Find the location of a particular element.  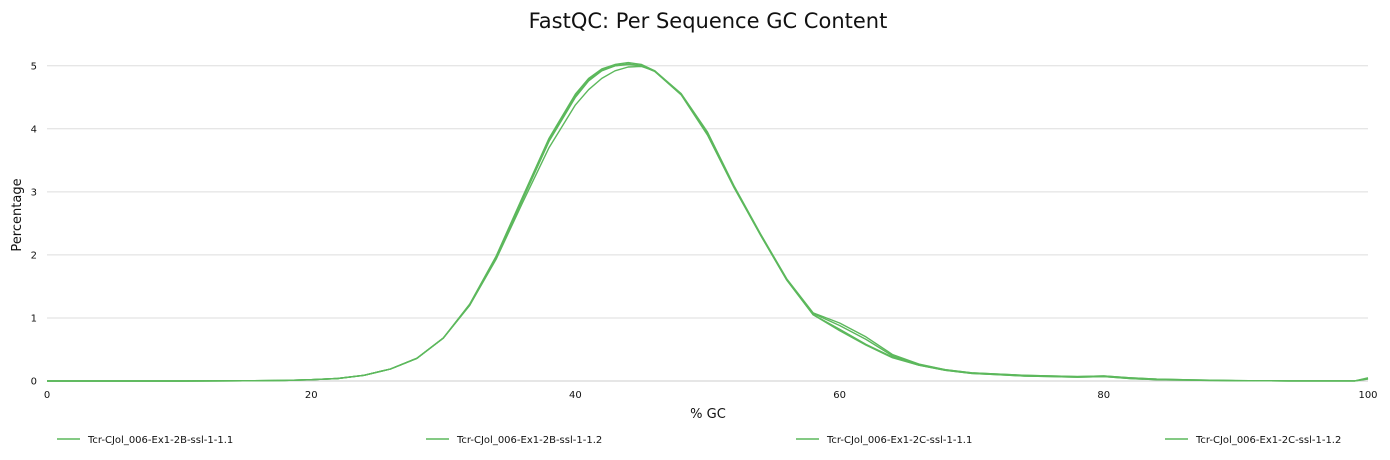

legend-label: Tcr-CJol_006-Ex1-2B-ssl-1-1.1 is located at coordinates (160, 440).